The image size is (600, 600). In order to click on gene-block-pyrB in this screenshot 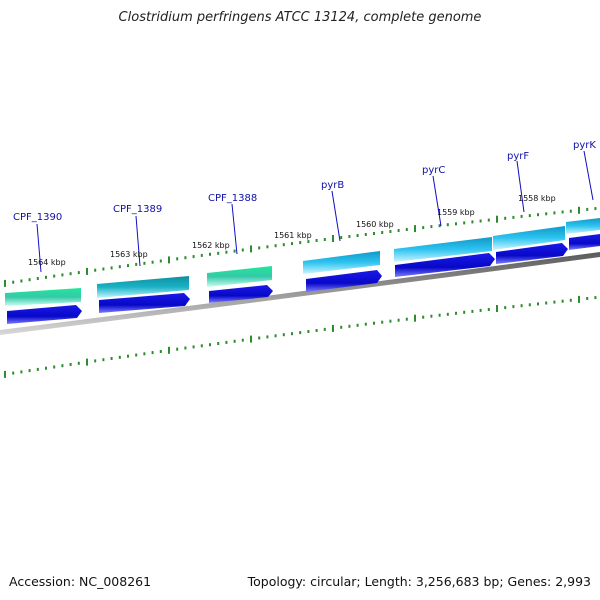, I will do `click(341, 262)`.